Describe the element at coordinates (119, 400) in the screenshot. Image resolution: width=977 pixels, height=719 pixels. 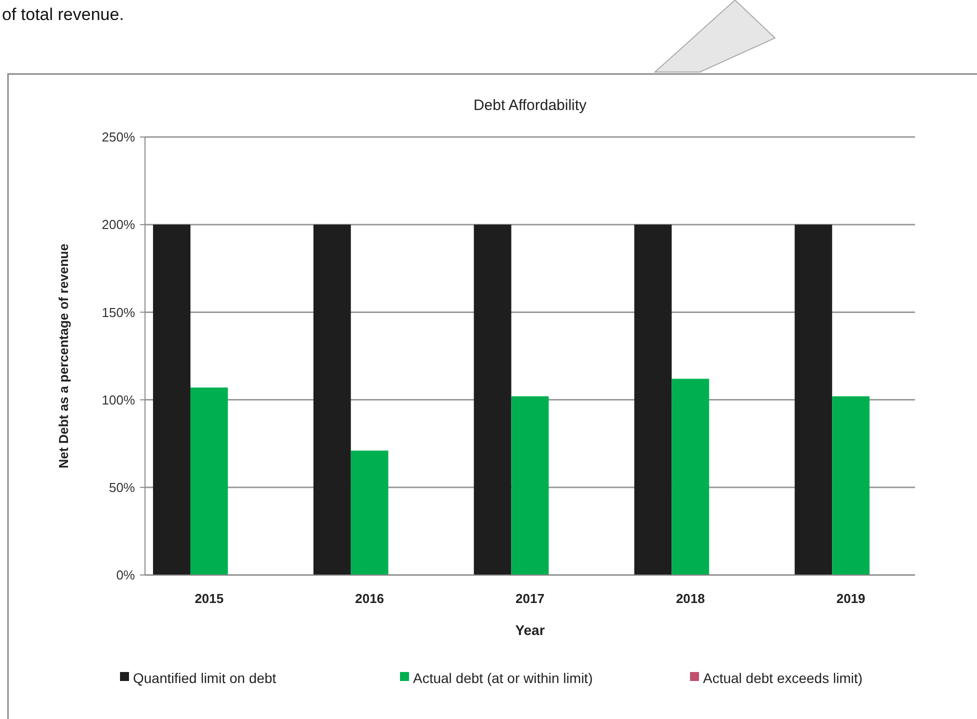
I see `y-tick-label: 100%` at that location.